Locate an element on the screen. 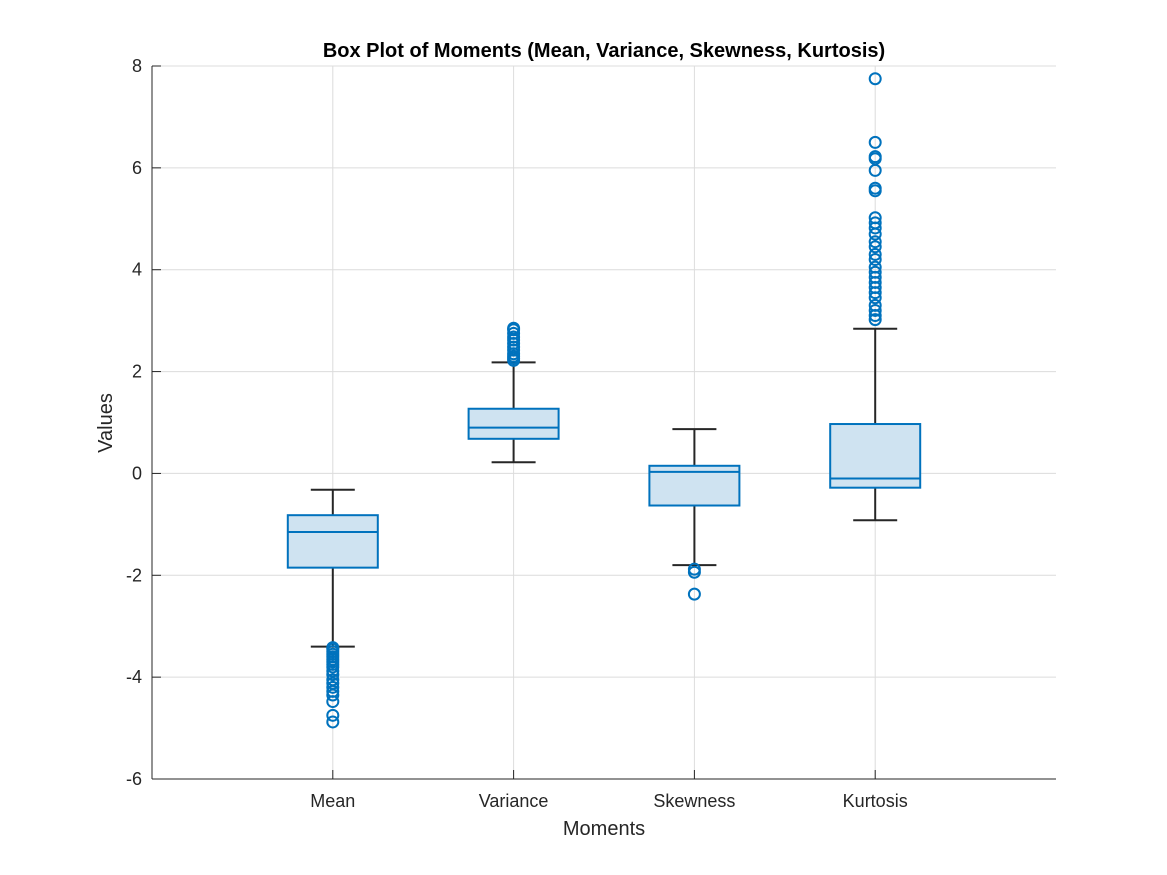 The image size is (1167, 875). y-axis-label: Values is located at coordinates (106, 423).